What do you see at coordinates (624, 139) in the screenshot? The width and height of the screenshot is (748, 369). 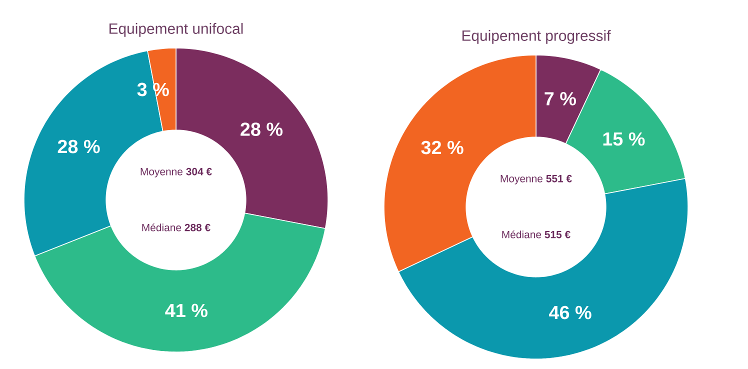 I see `data-label: 15 %` at bounding box center [624, 139].